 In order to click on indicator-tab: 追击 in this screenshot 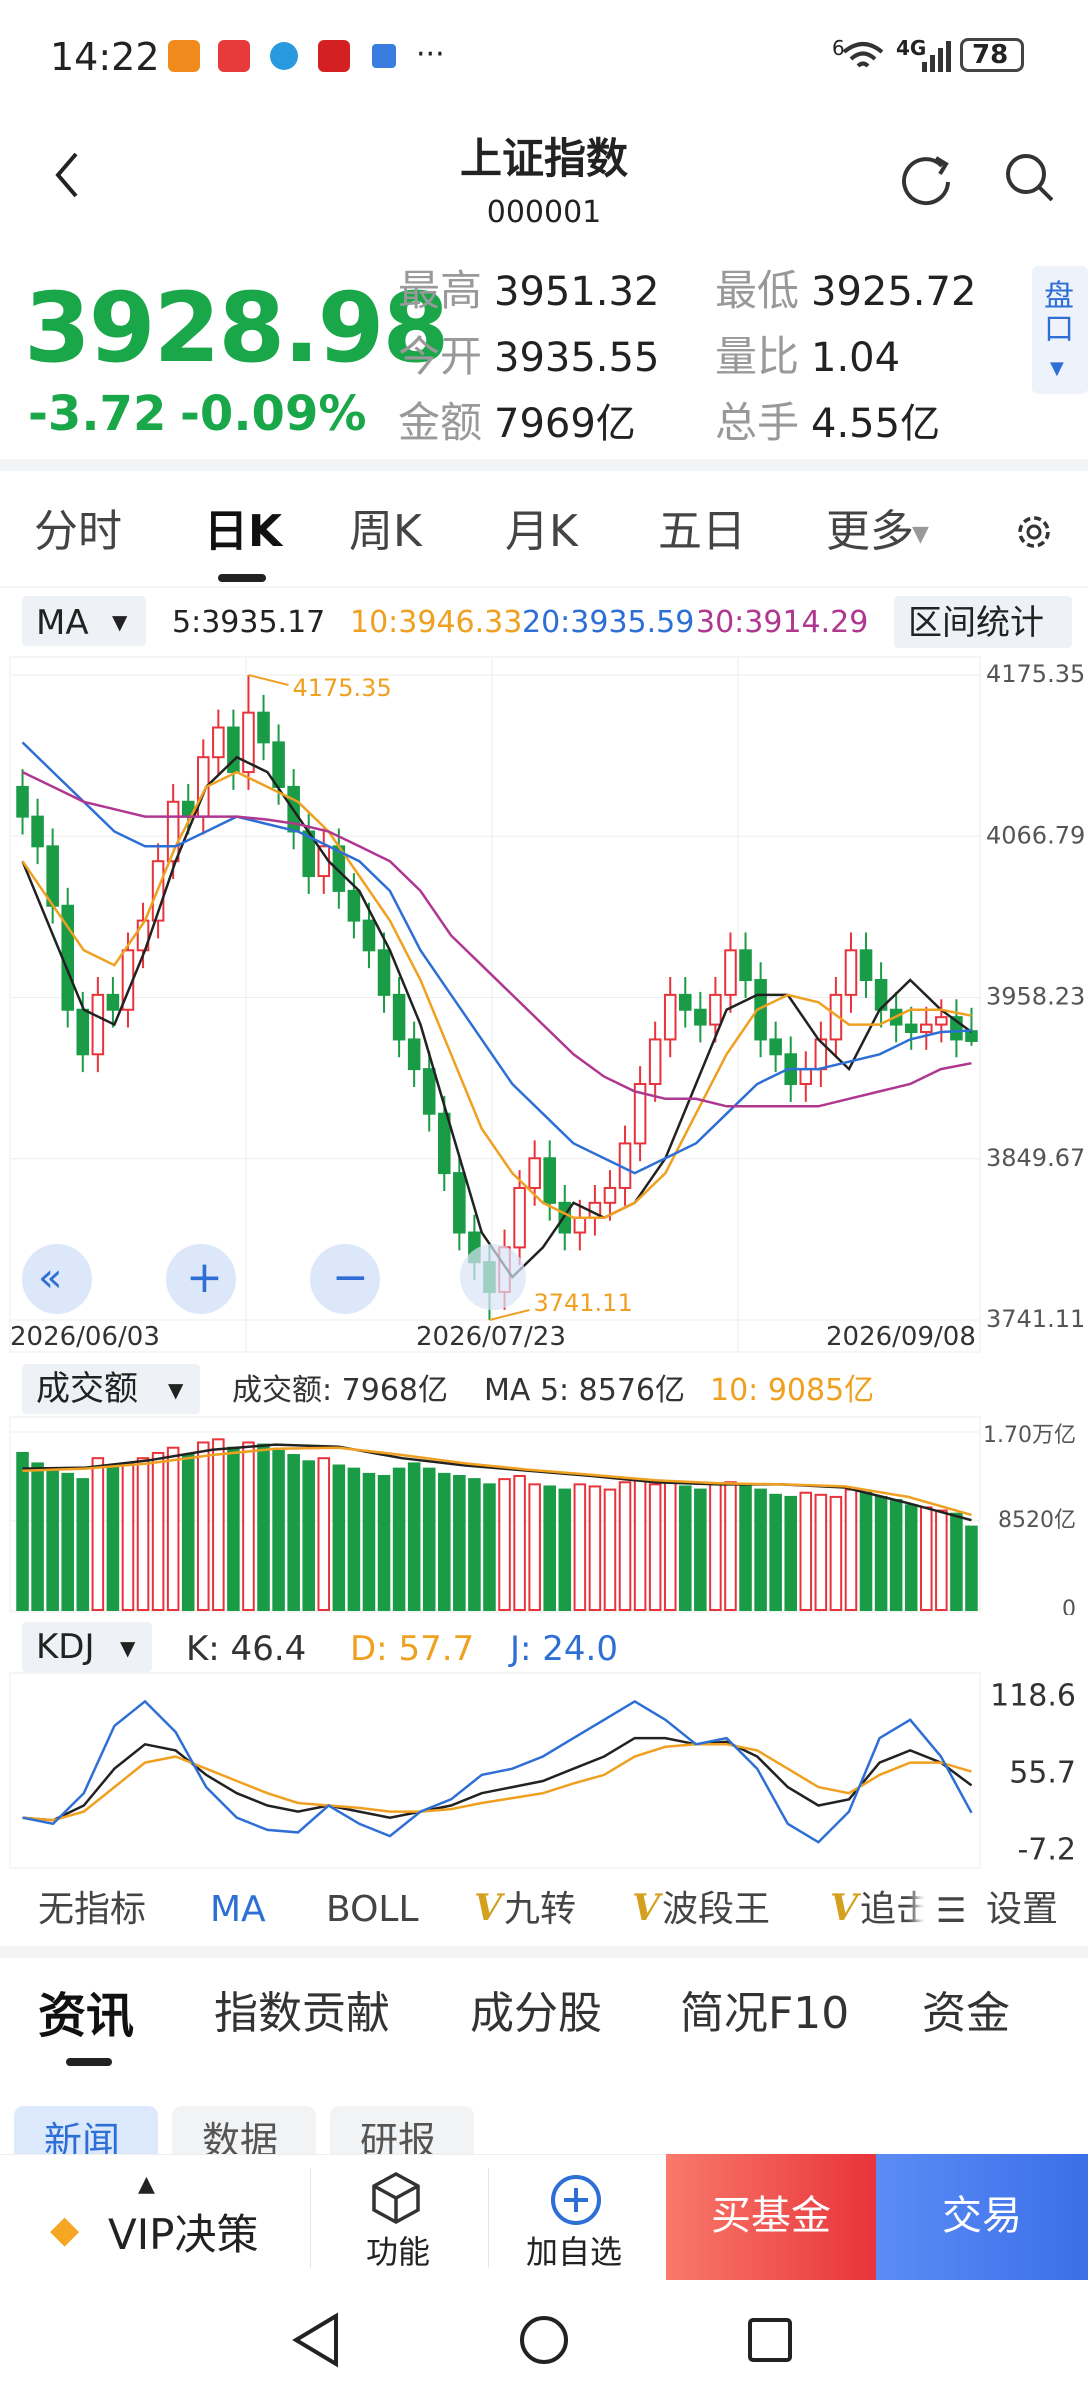, I will do `click(895, 1909)`.